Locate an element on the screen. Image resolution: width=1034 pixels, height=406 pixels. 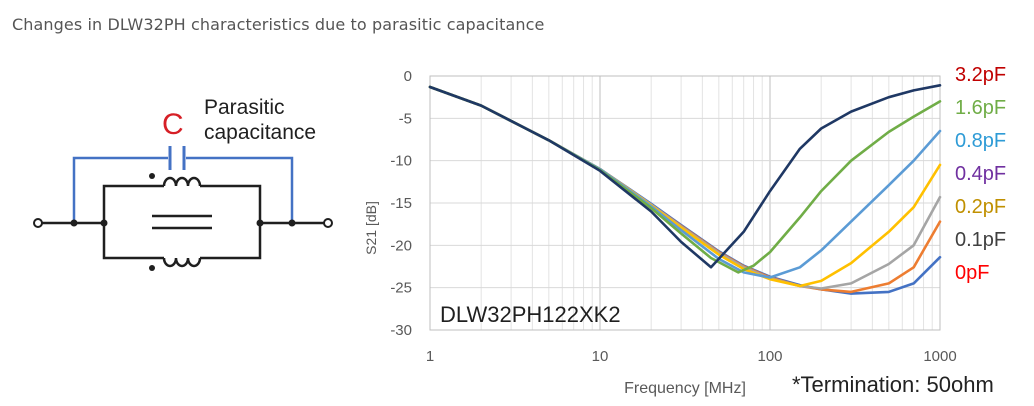
terminal-icons is located at coordinates (183, 223).